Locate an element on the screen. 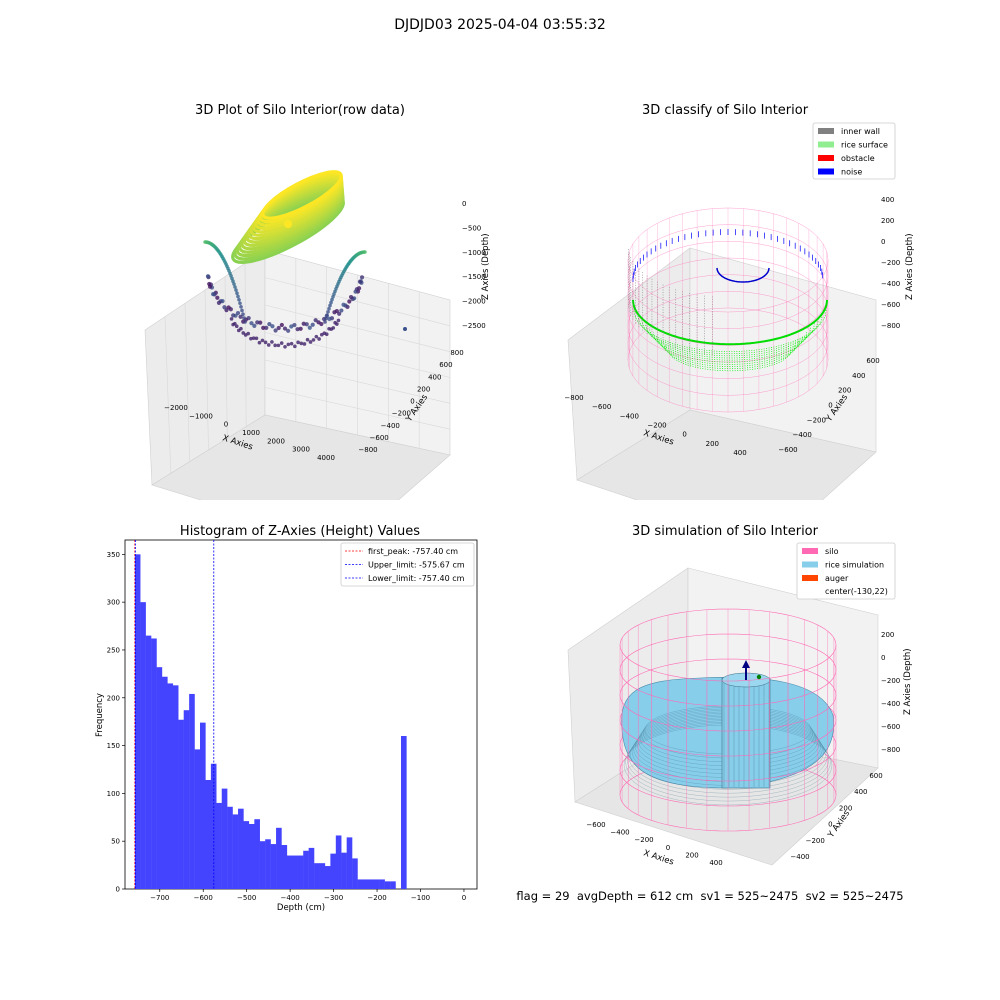  p4-z-tick: −800 is located at coordinates (890, 750).